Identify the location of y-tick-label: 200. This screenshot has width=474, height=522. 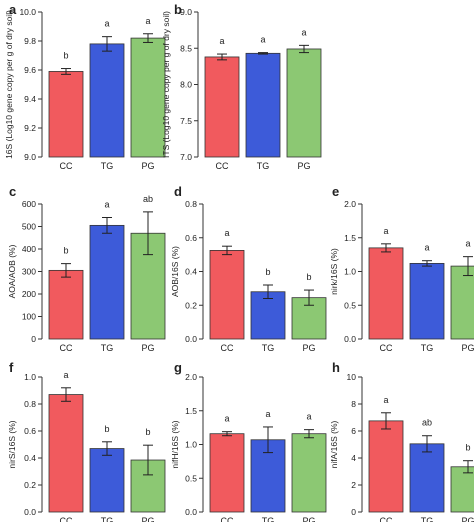
(29, 294).